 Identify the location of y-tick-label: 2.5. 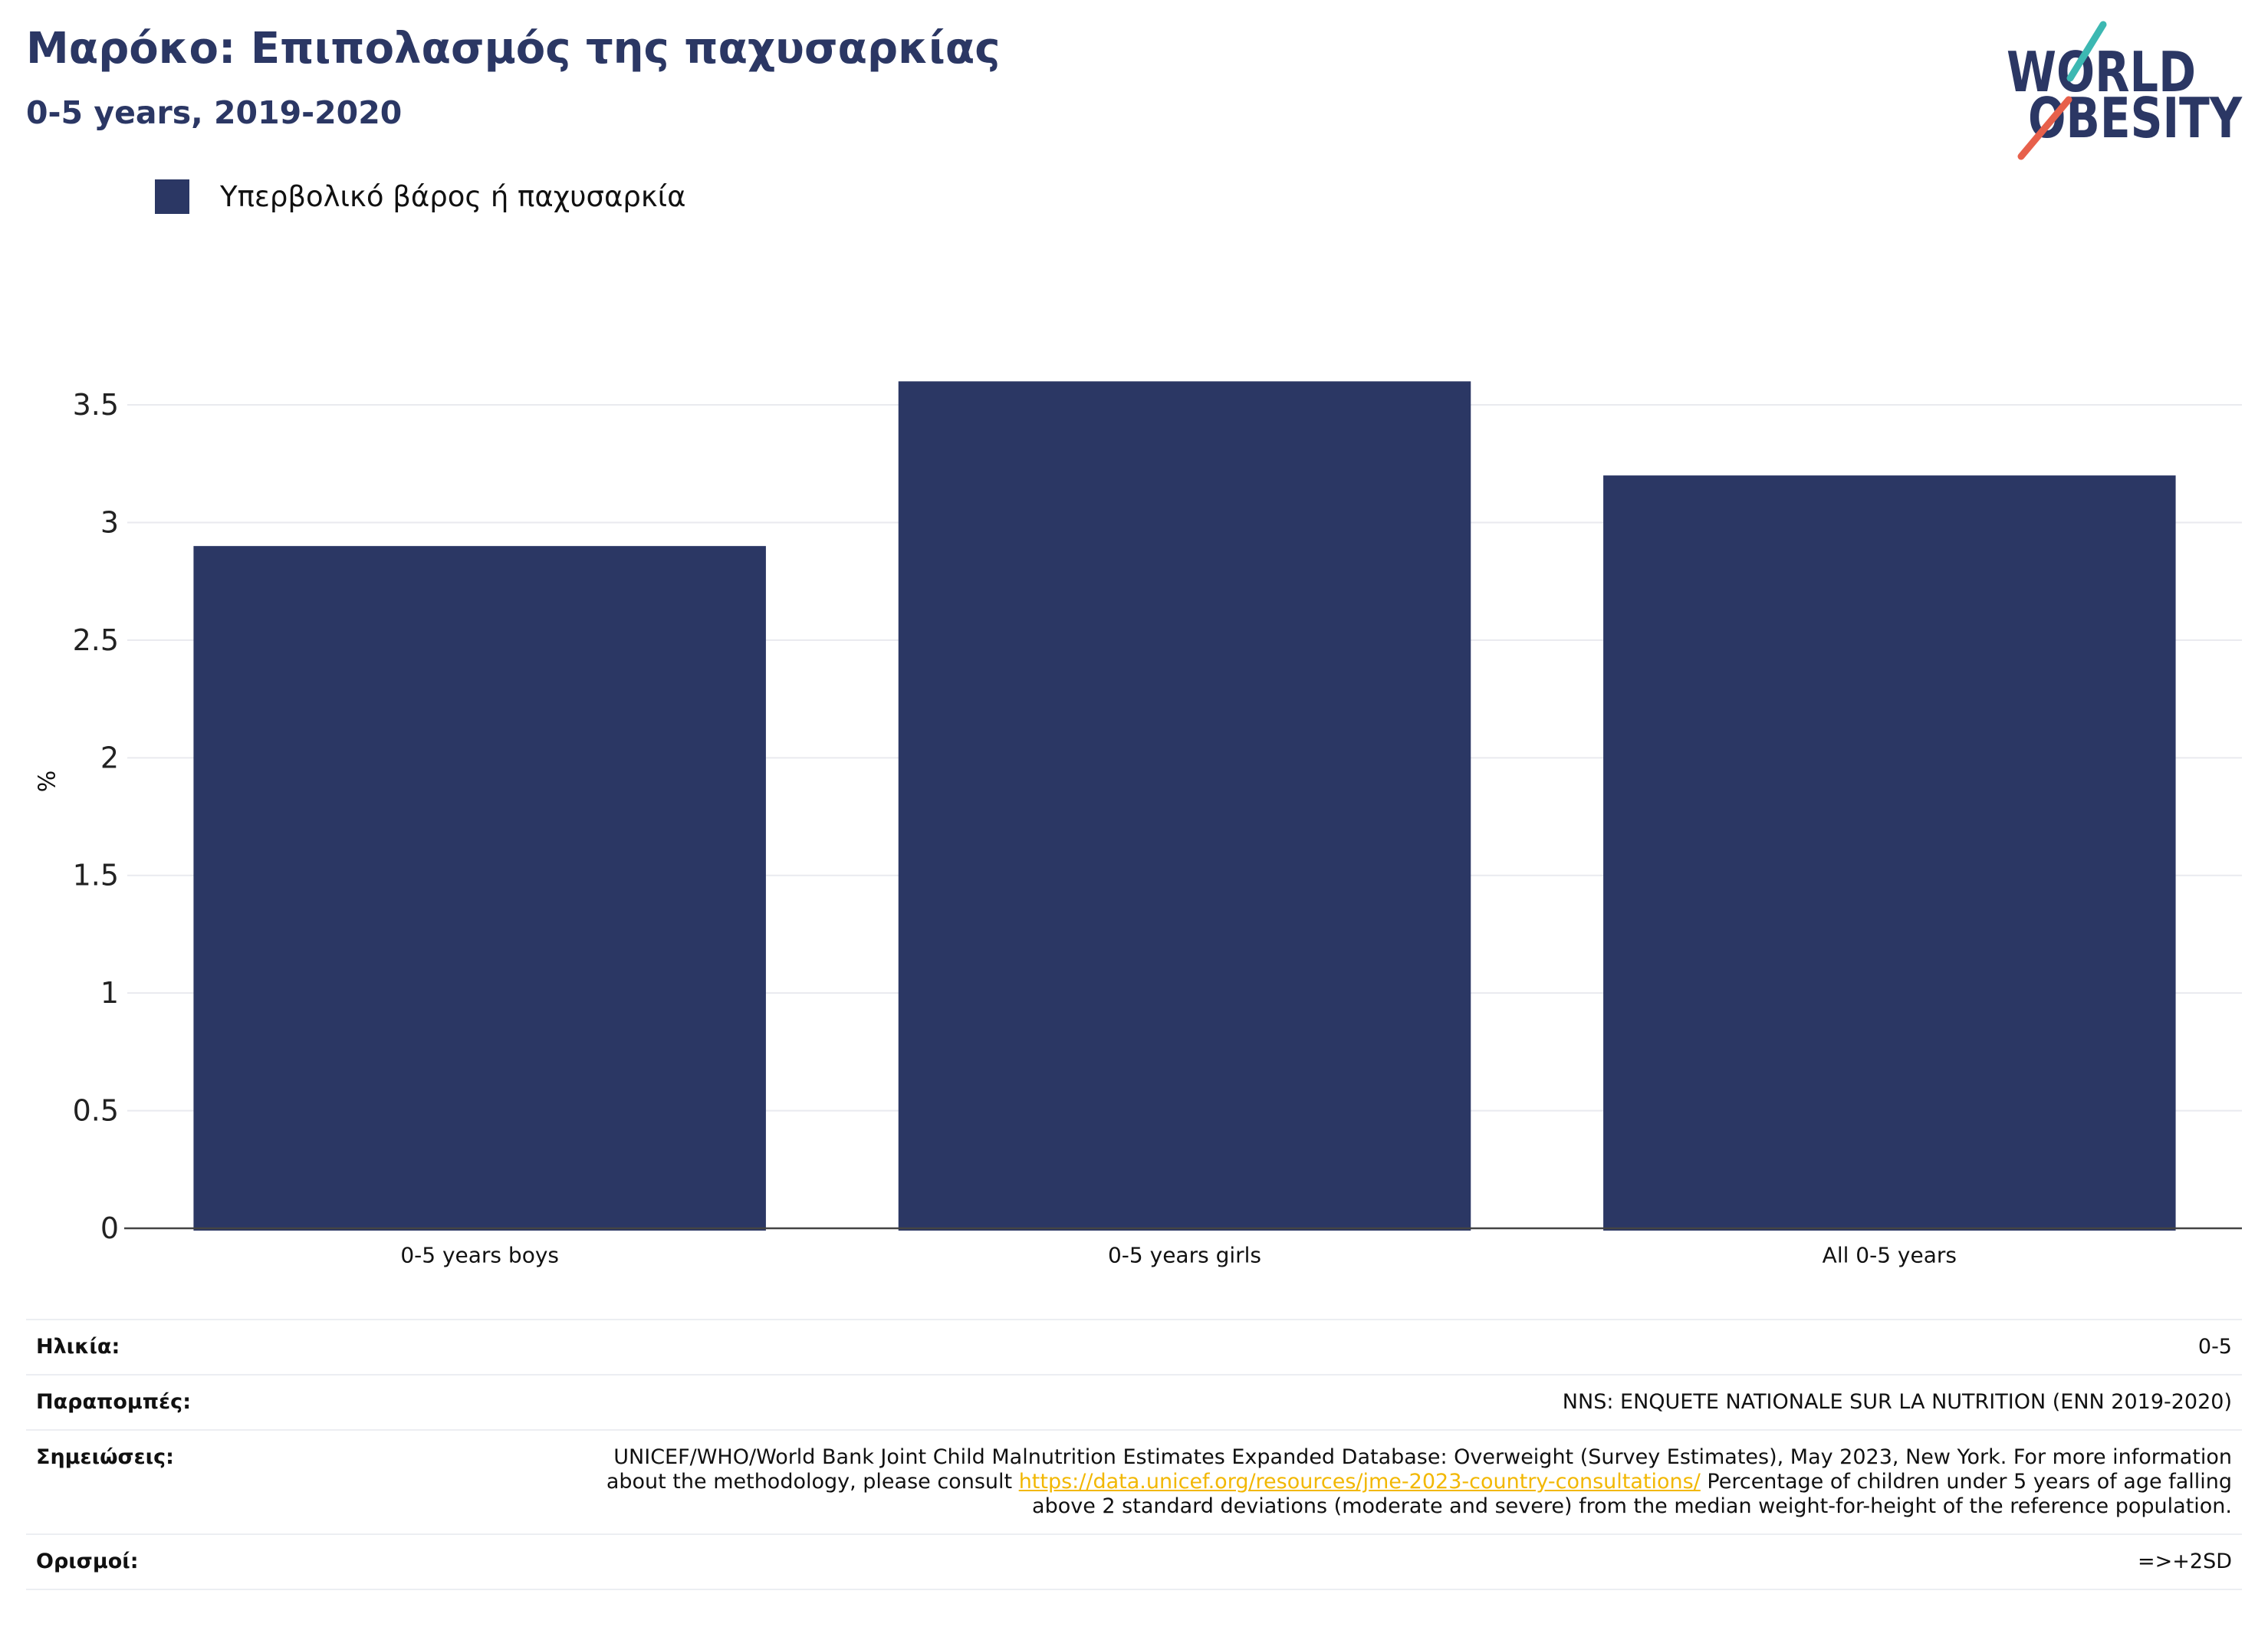
(96, 640).